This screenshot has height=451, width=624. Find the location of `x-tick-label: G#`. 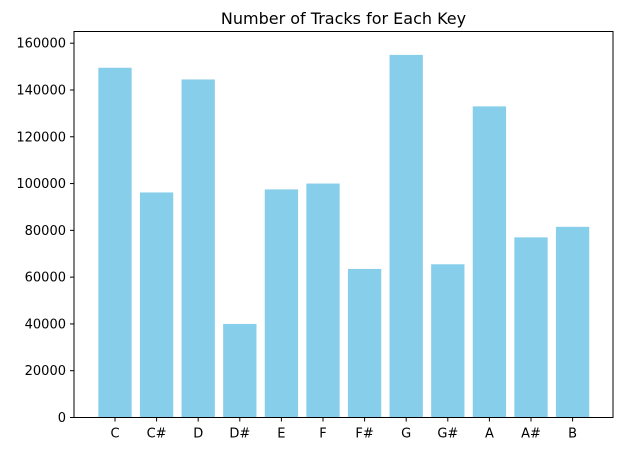

x-tick-label: G# is located at coordinates (447, 434).